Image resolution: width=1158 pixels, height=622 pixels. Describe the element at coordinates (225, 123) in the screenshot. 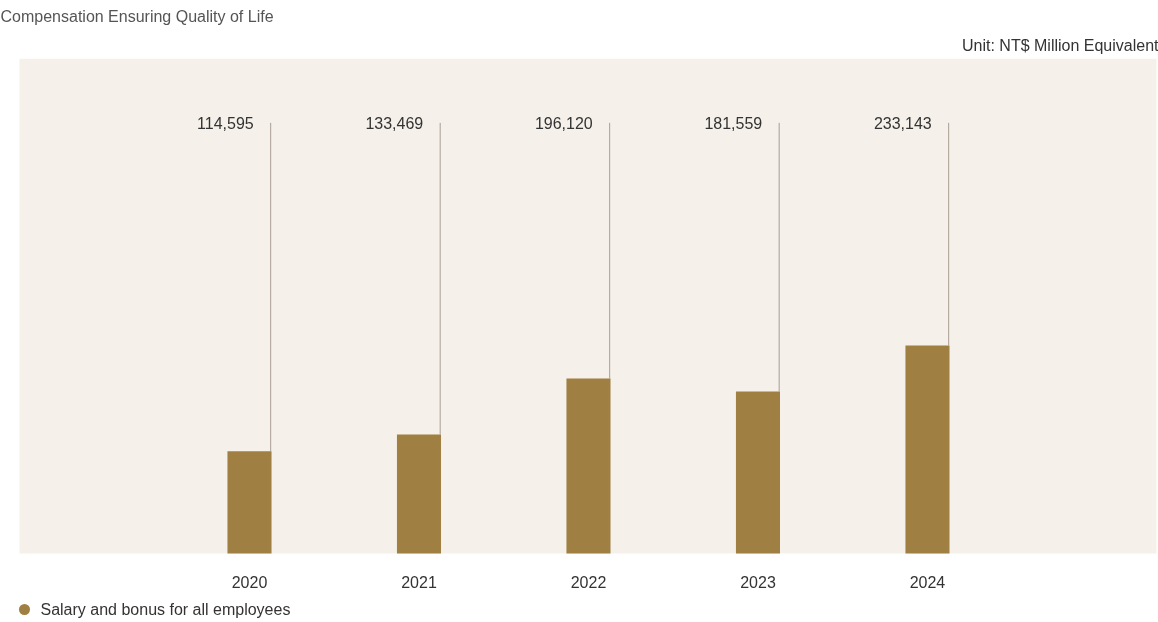

I see `data-label: 114,595` at that location.